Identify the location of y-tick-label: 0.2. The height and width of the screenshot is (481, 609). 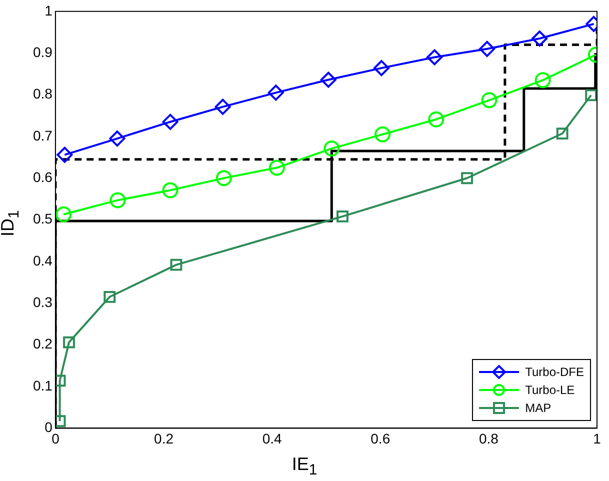
(42, 344).